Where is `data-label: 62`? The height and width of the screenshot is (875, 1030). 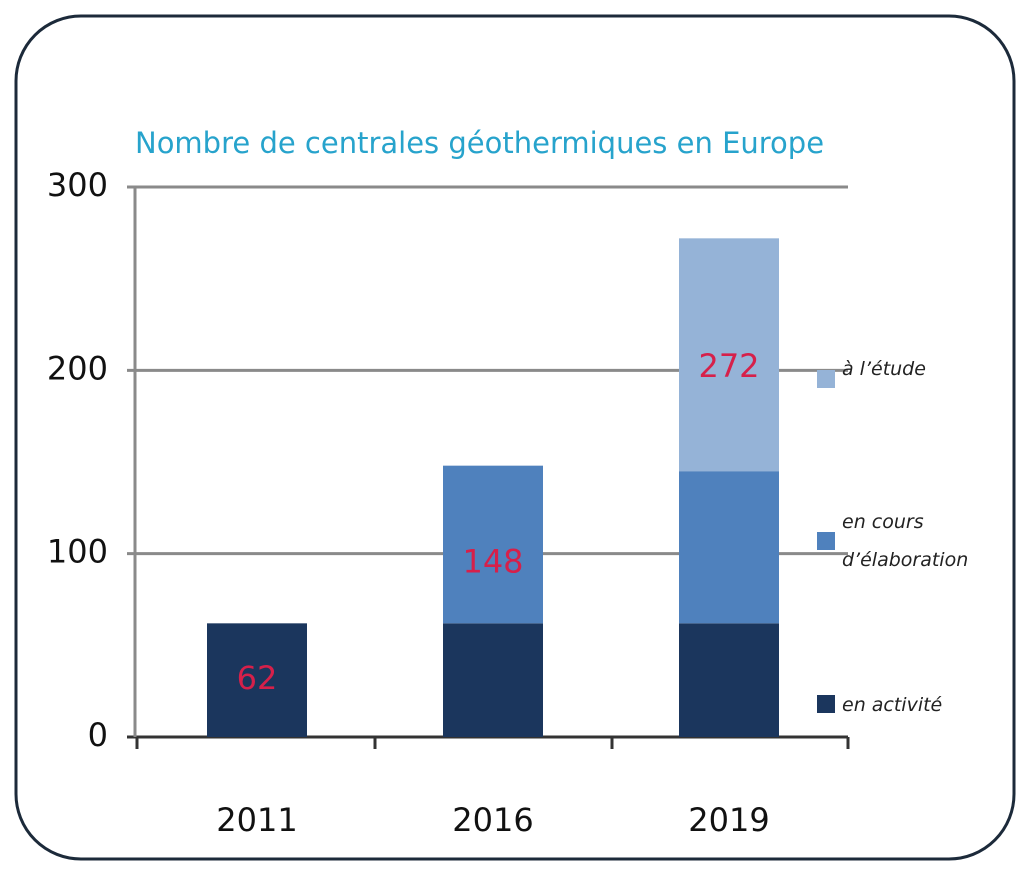
data-label: 62 is located at coordinates (257, 678).